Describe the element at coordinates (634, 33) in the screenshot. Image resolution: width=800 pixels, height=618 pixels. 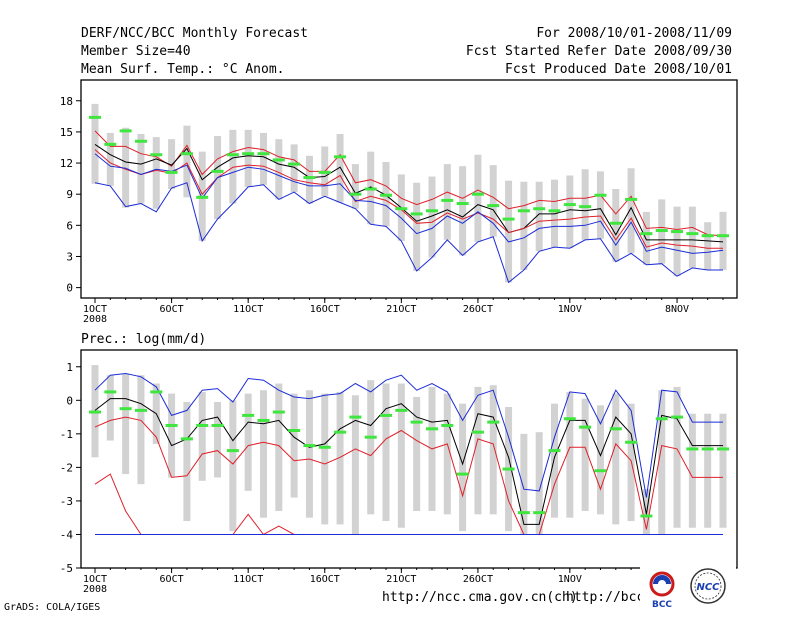
I see `valid-period: For 2008/10/01-2008/11/09` at that location.